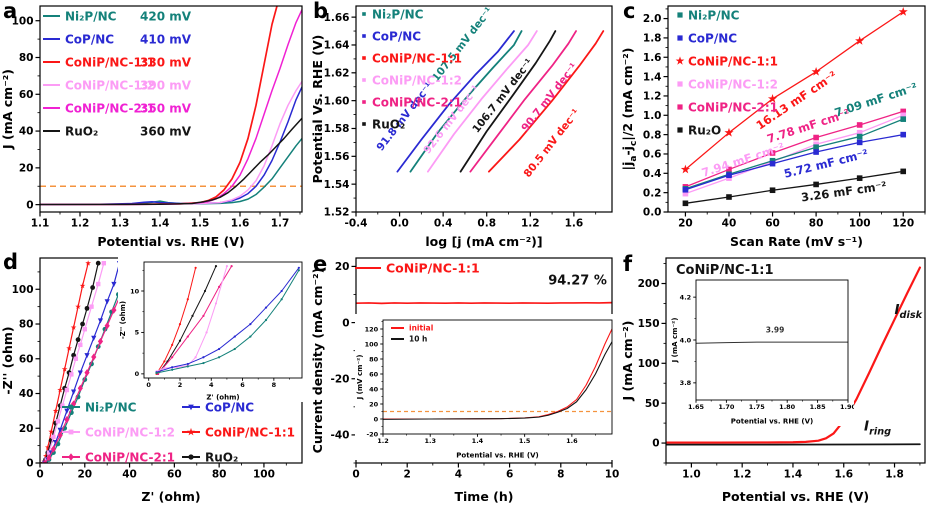 This screenshot has width=935, height=505. Describe the element at coordinates (484, 496) in the screenshot. I see `x-axis-label: Time (h)` at that location.